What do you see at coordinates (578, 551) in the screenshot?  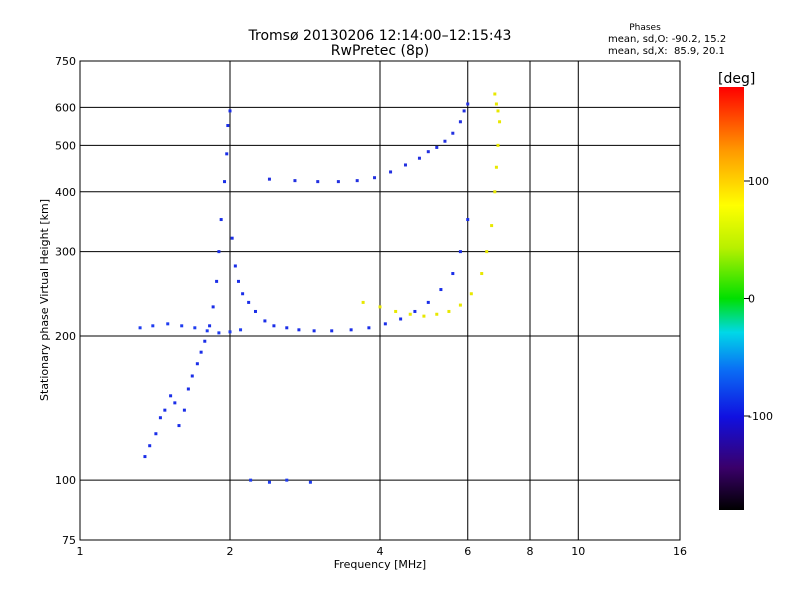 I see `x-tick-label: 10` at bounding box center [578, 551].